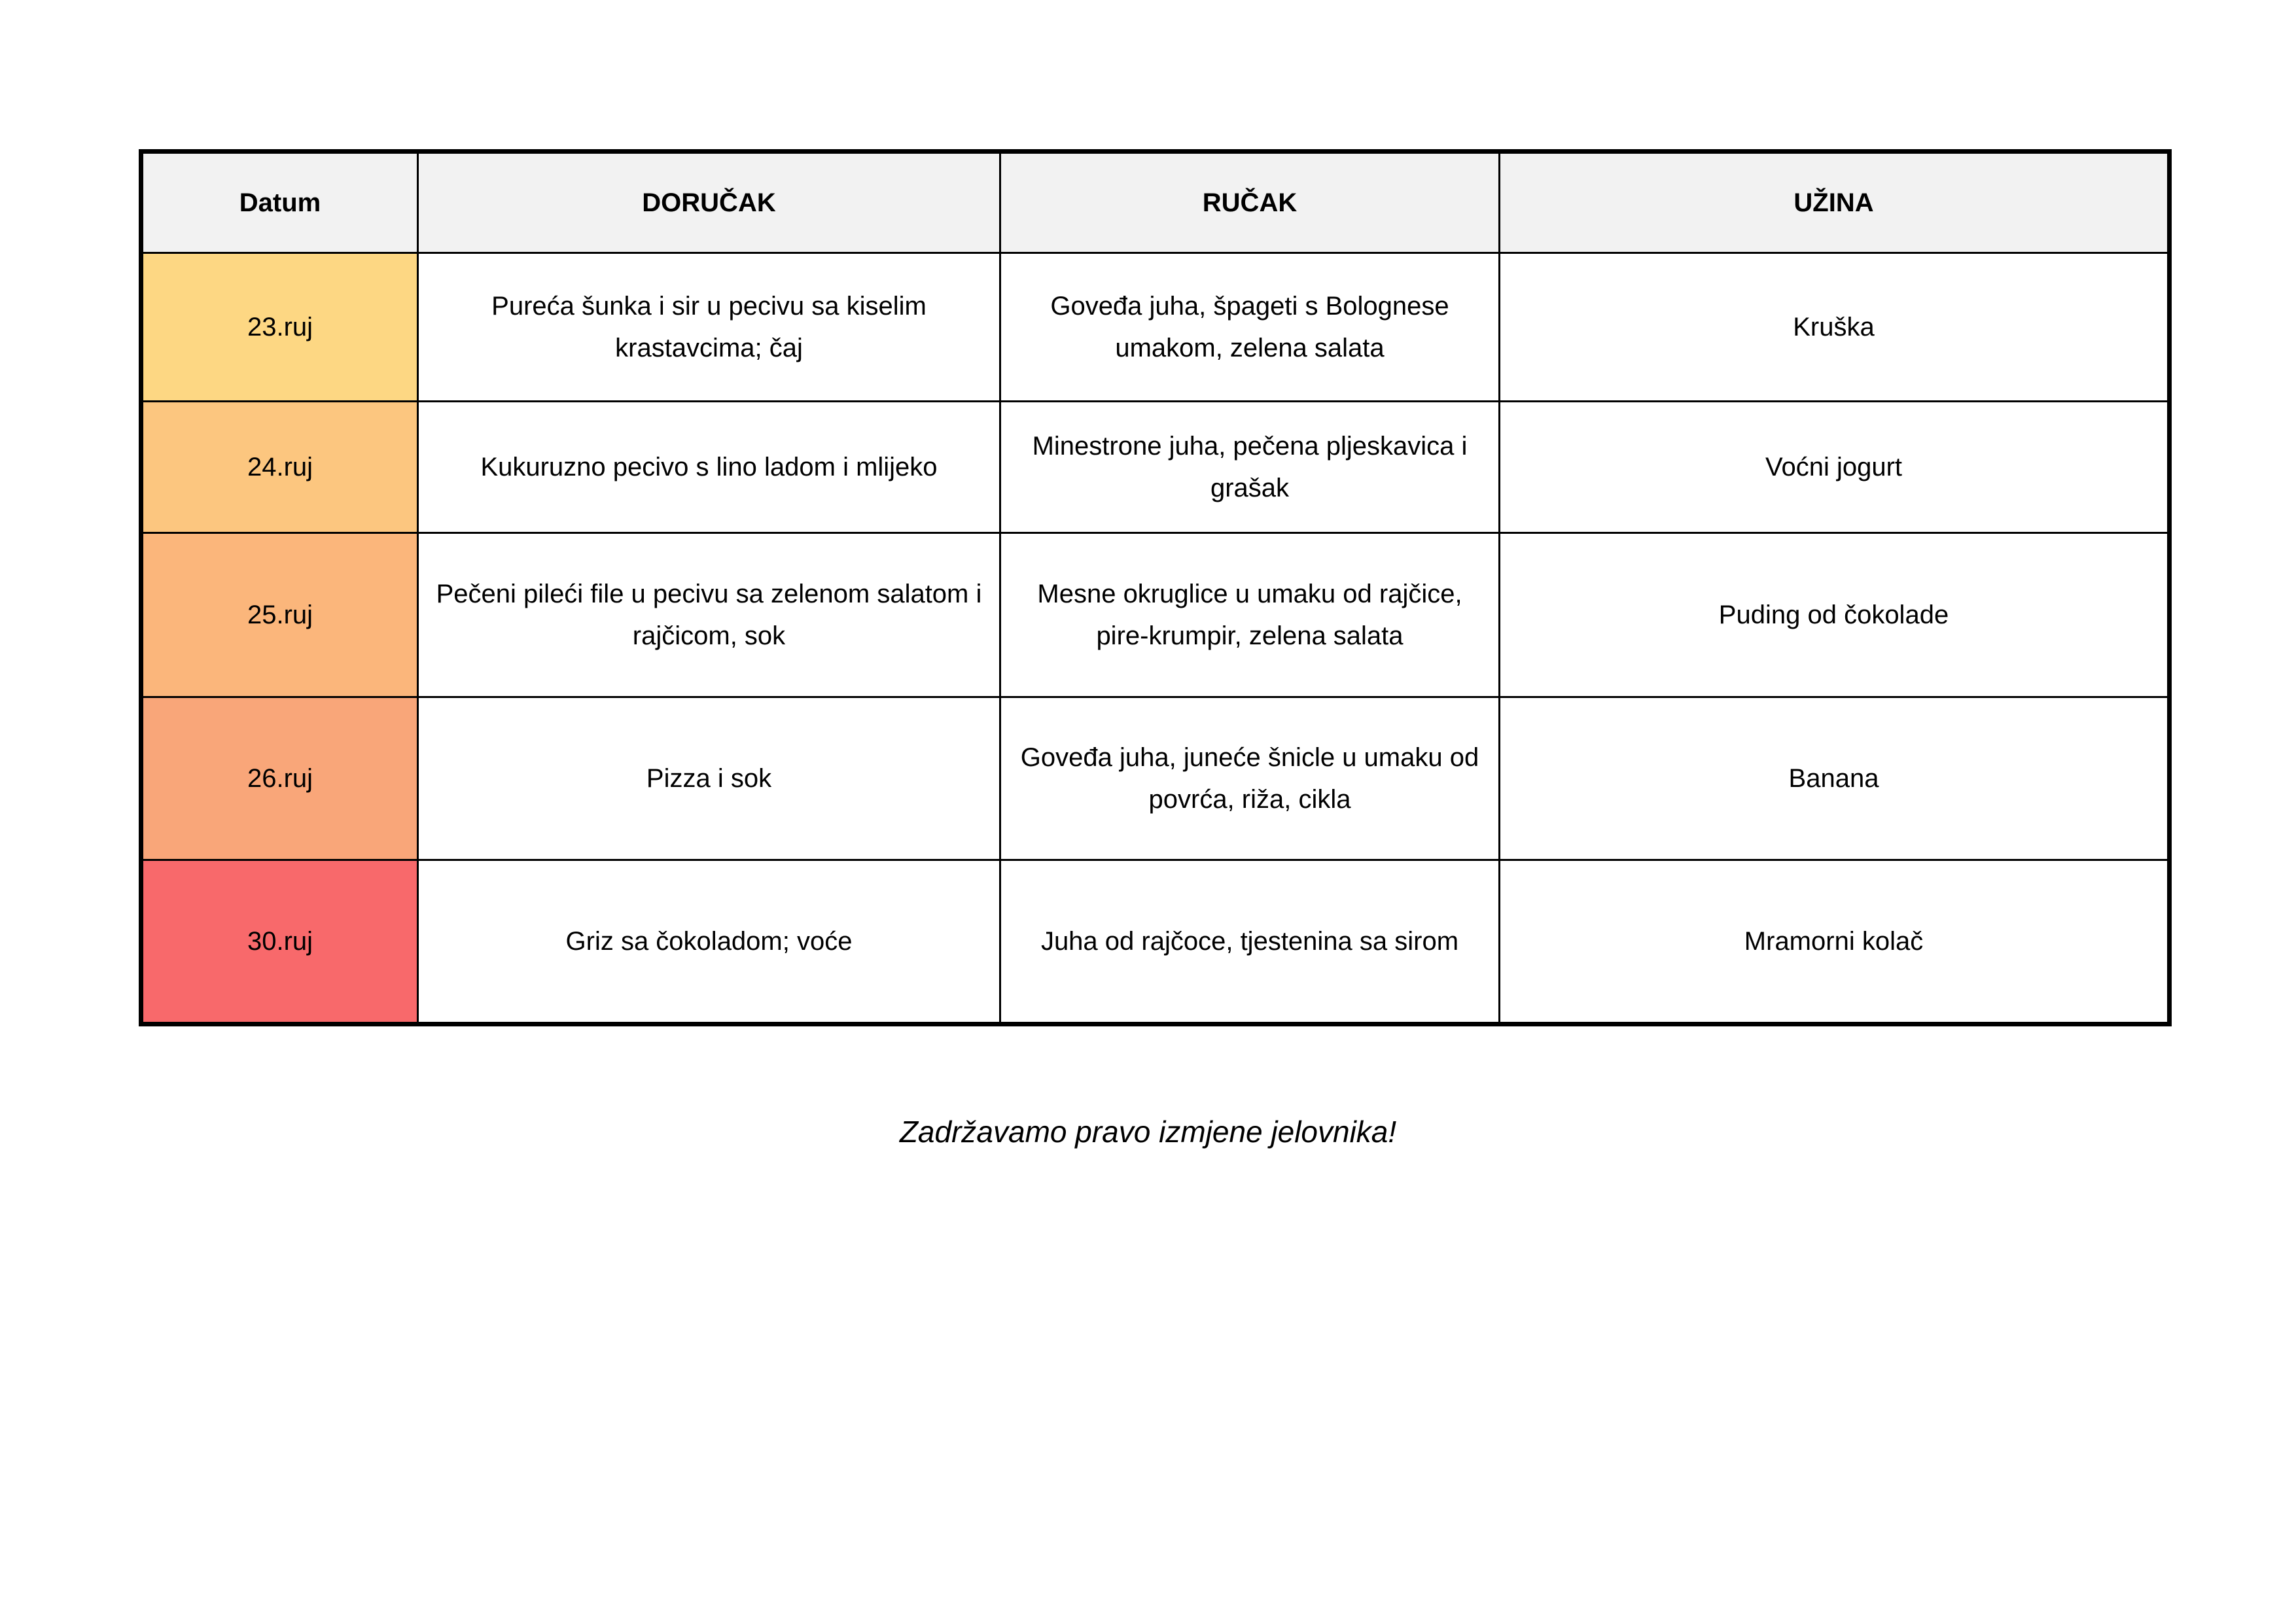 The image size is (2296, 1623). Describe the element at coordinates (1834, 467) in the screenshot. I see `snack-cell: Voćni jogurt` at that location.